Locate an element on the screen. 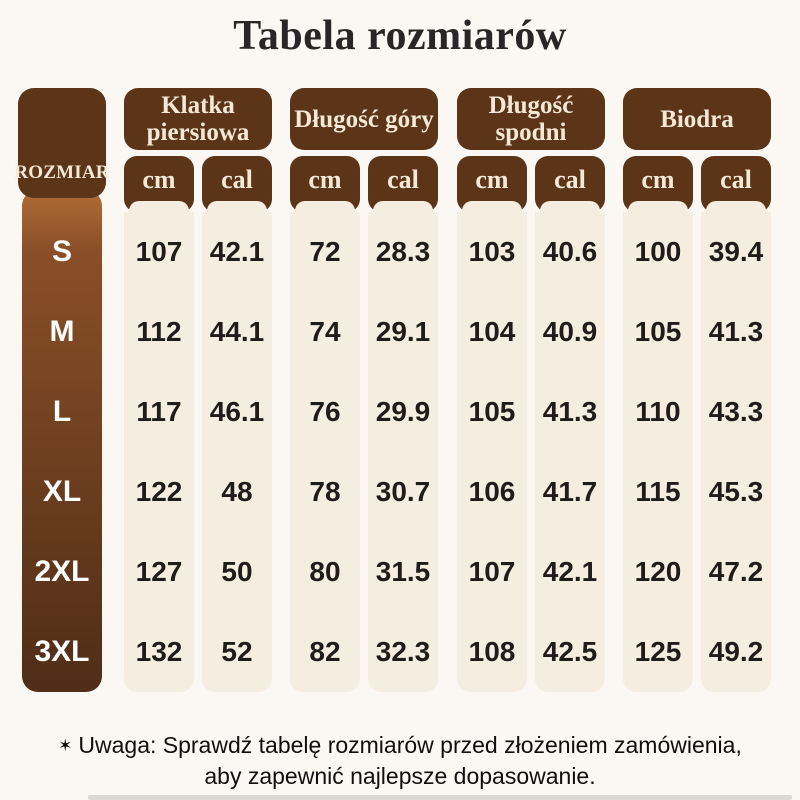 This screenshot has height=800, width=800. group-header-top-length: Długość góry is located at coordinates (364, 119).